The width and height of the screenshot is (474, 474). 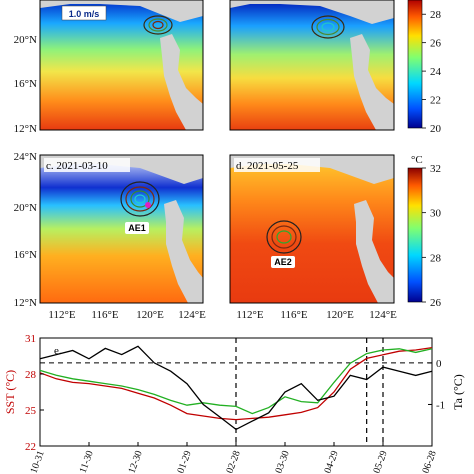 What do you see at coordinates (137, 228) in the screenshot?
I see `panel-c-eddy-label: AE1` at bounding box center [137, 228].